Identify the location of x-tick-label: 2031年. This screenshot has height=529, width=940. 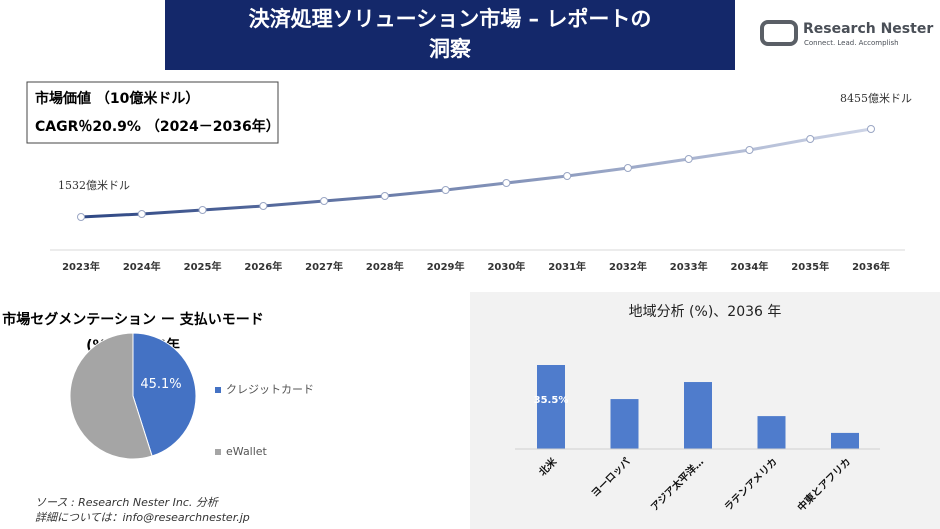
(567, 266).